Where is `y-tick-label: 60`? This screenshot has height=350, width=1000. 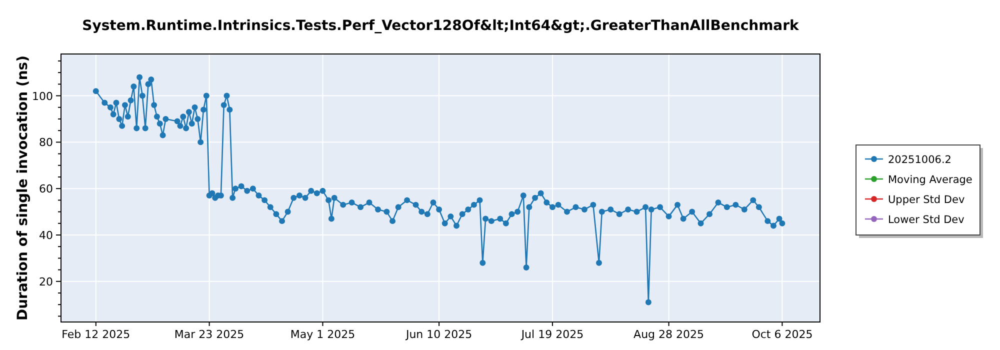 y-tick-label: 60 is located at coordinates (46, 189).